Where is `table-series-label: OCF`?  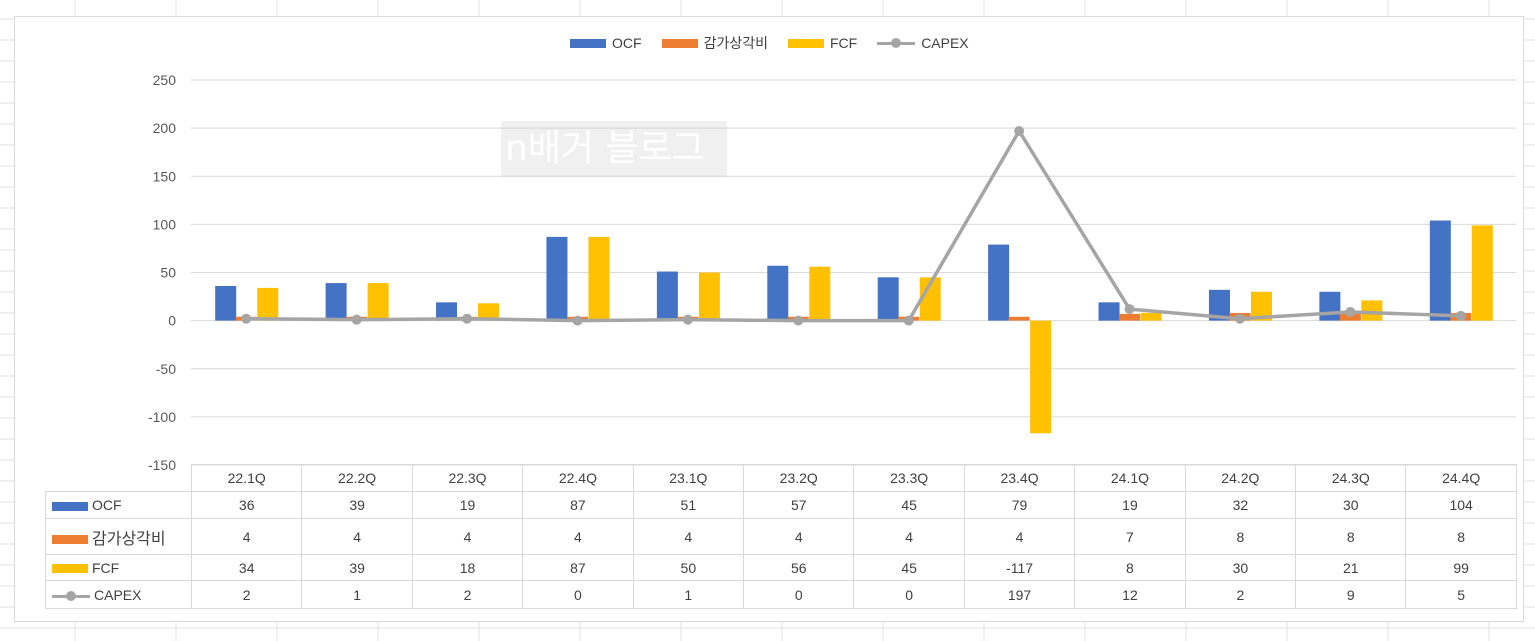 table-series-label: OCF is located at coordinates (118, 505).